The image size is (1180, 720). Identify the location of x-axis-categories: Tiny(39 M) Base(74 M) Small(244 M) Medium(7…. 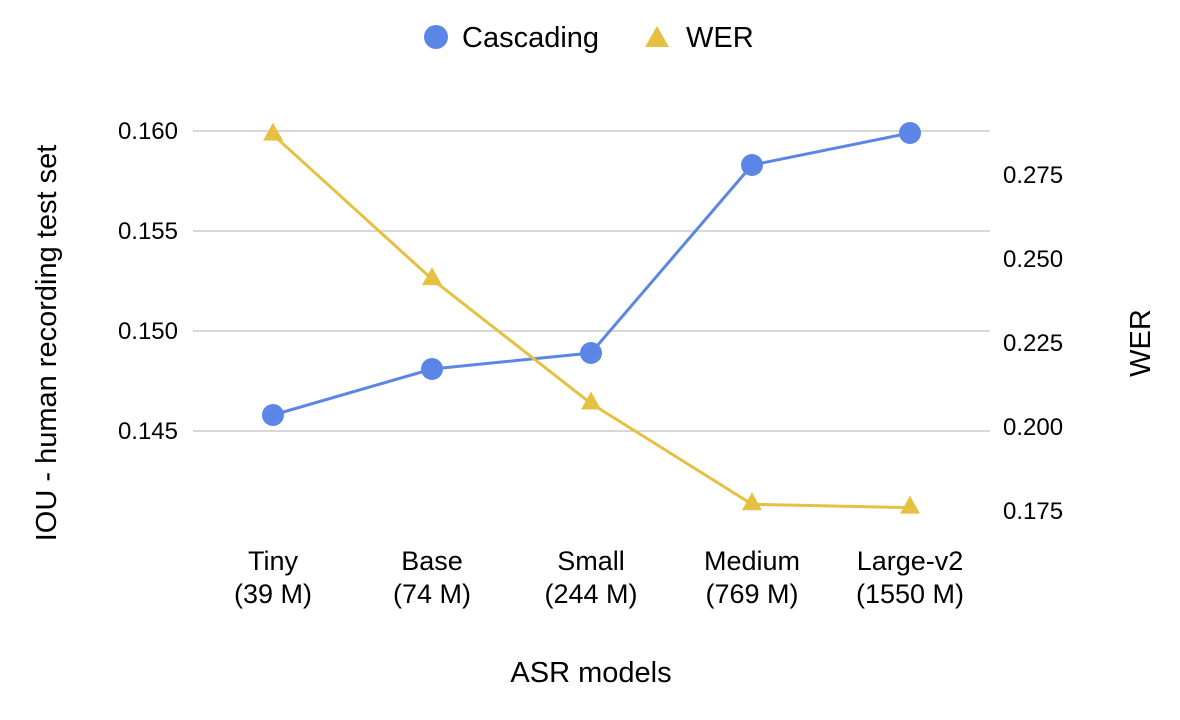
(599, 577).